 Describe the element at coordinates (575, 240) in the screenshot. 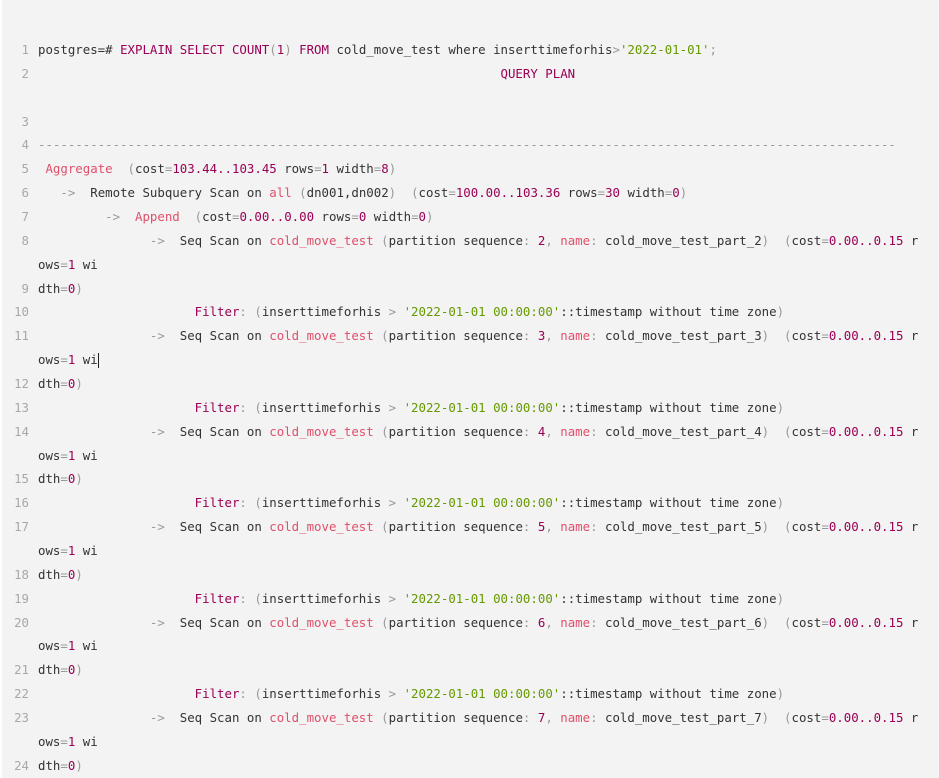

I see `code-token: name` at that location.